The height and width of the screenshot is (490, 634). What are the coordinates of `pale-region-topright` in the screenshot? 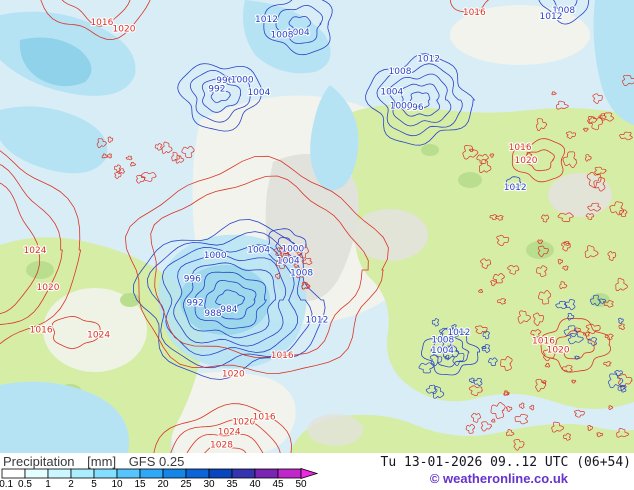 It's located at (520, 35).